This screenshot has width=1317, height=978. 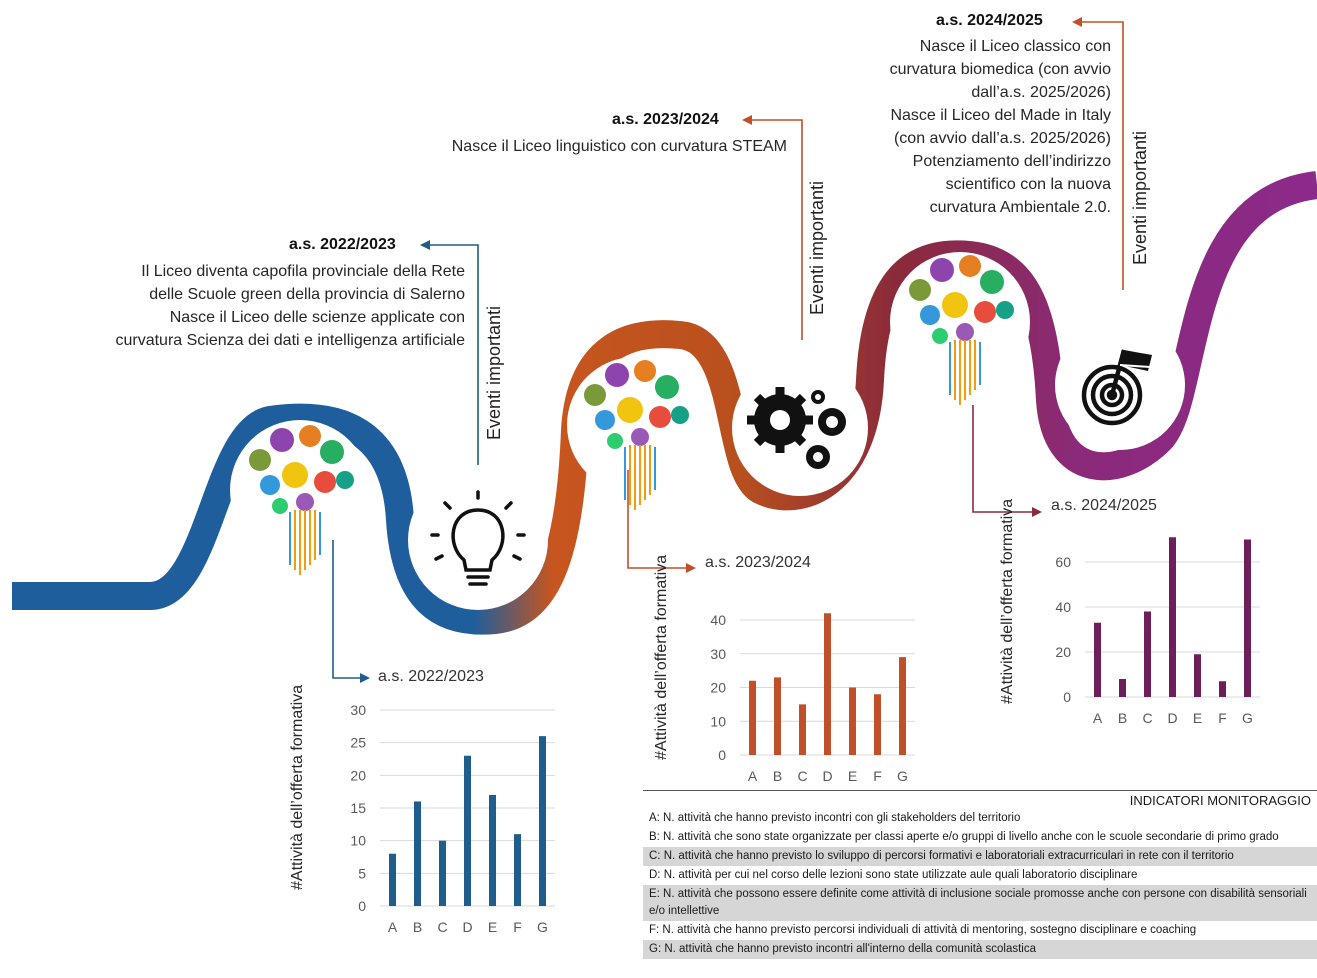 What do you see at coordinates (758, 562) in the screenshot?
I see `chart-title-2023: a.s. 2023/2024` at bounding box center [758, 562].